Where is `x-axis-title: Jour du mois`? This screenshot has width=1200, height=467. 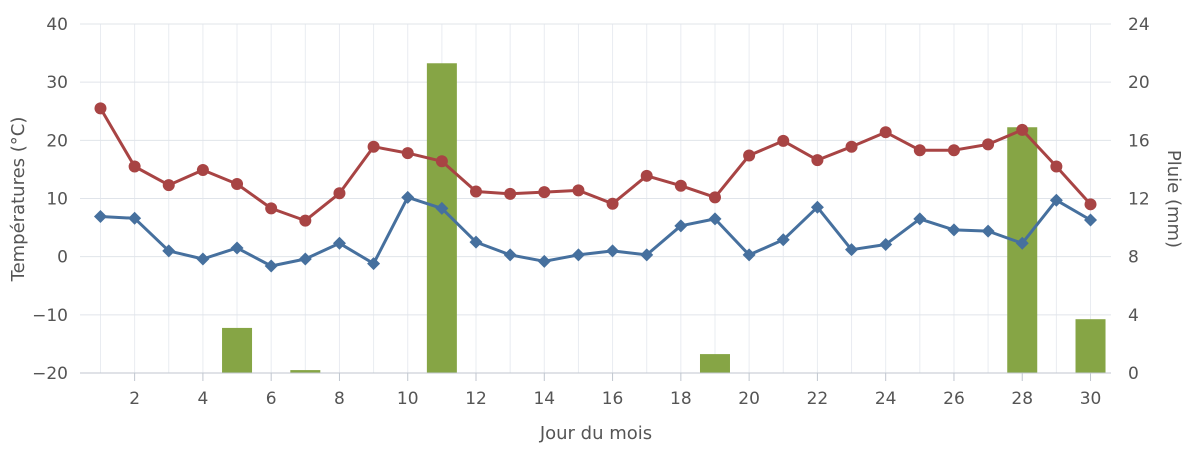 x-axis-title: Jour du mois is located at coordinates (595, 433).